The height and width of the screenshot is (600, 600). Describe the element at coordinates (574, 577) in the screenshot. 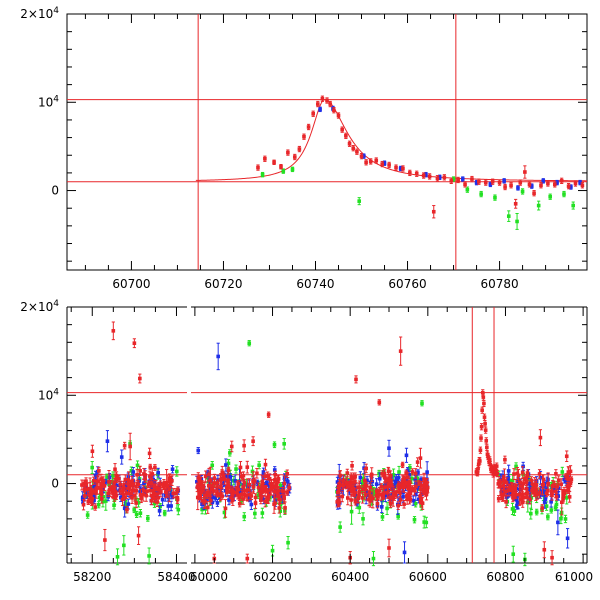

I see `x-tick-label: 61000` at that location.